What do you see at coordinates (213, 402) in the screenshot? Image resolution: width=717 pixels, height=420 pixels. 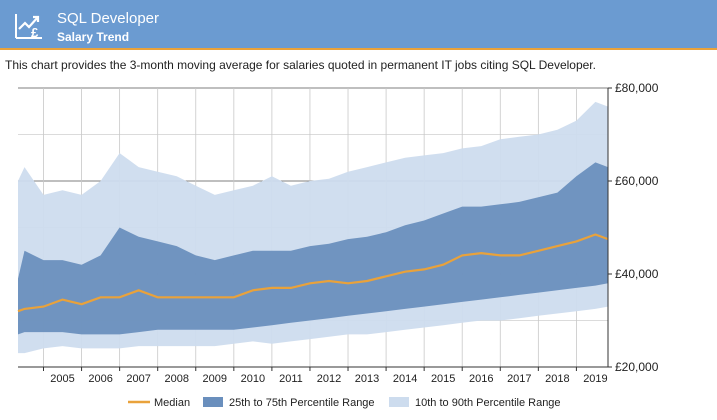 I see `legend-25-75-swatch` at bounding box center [213, 402].